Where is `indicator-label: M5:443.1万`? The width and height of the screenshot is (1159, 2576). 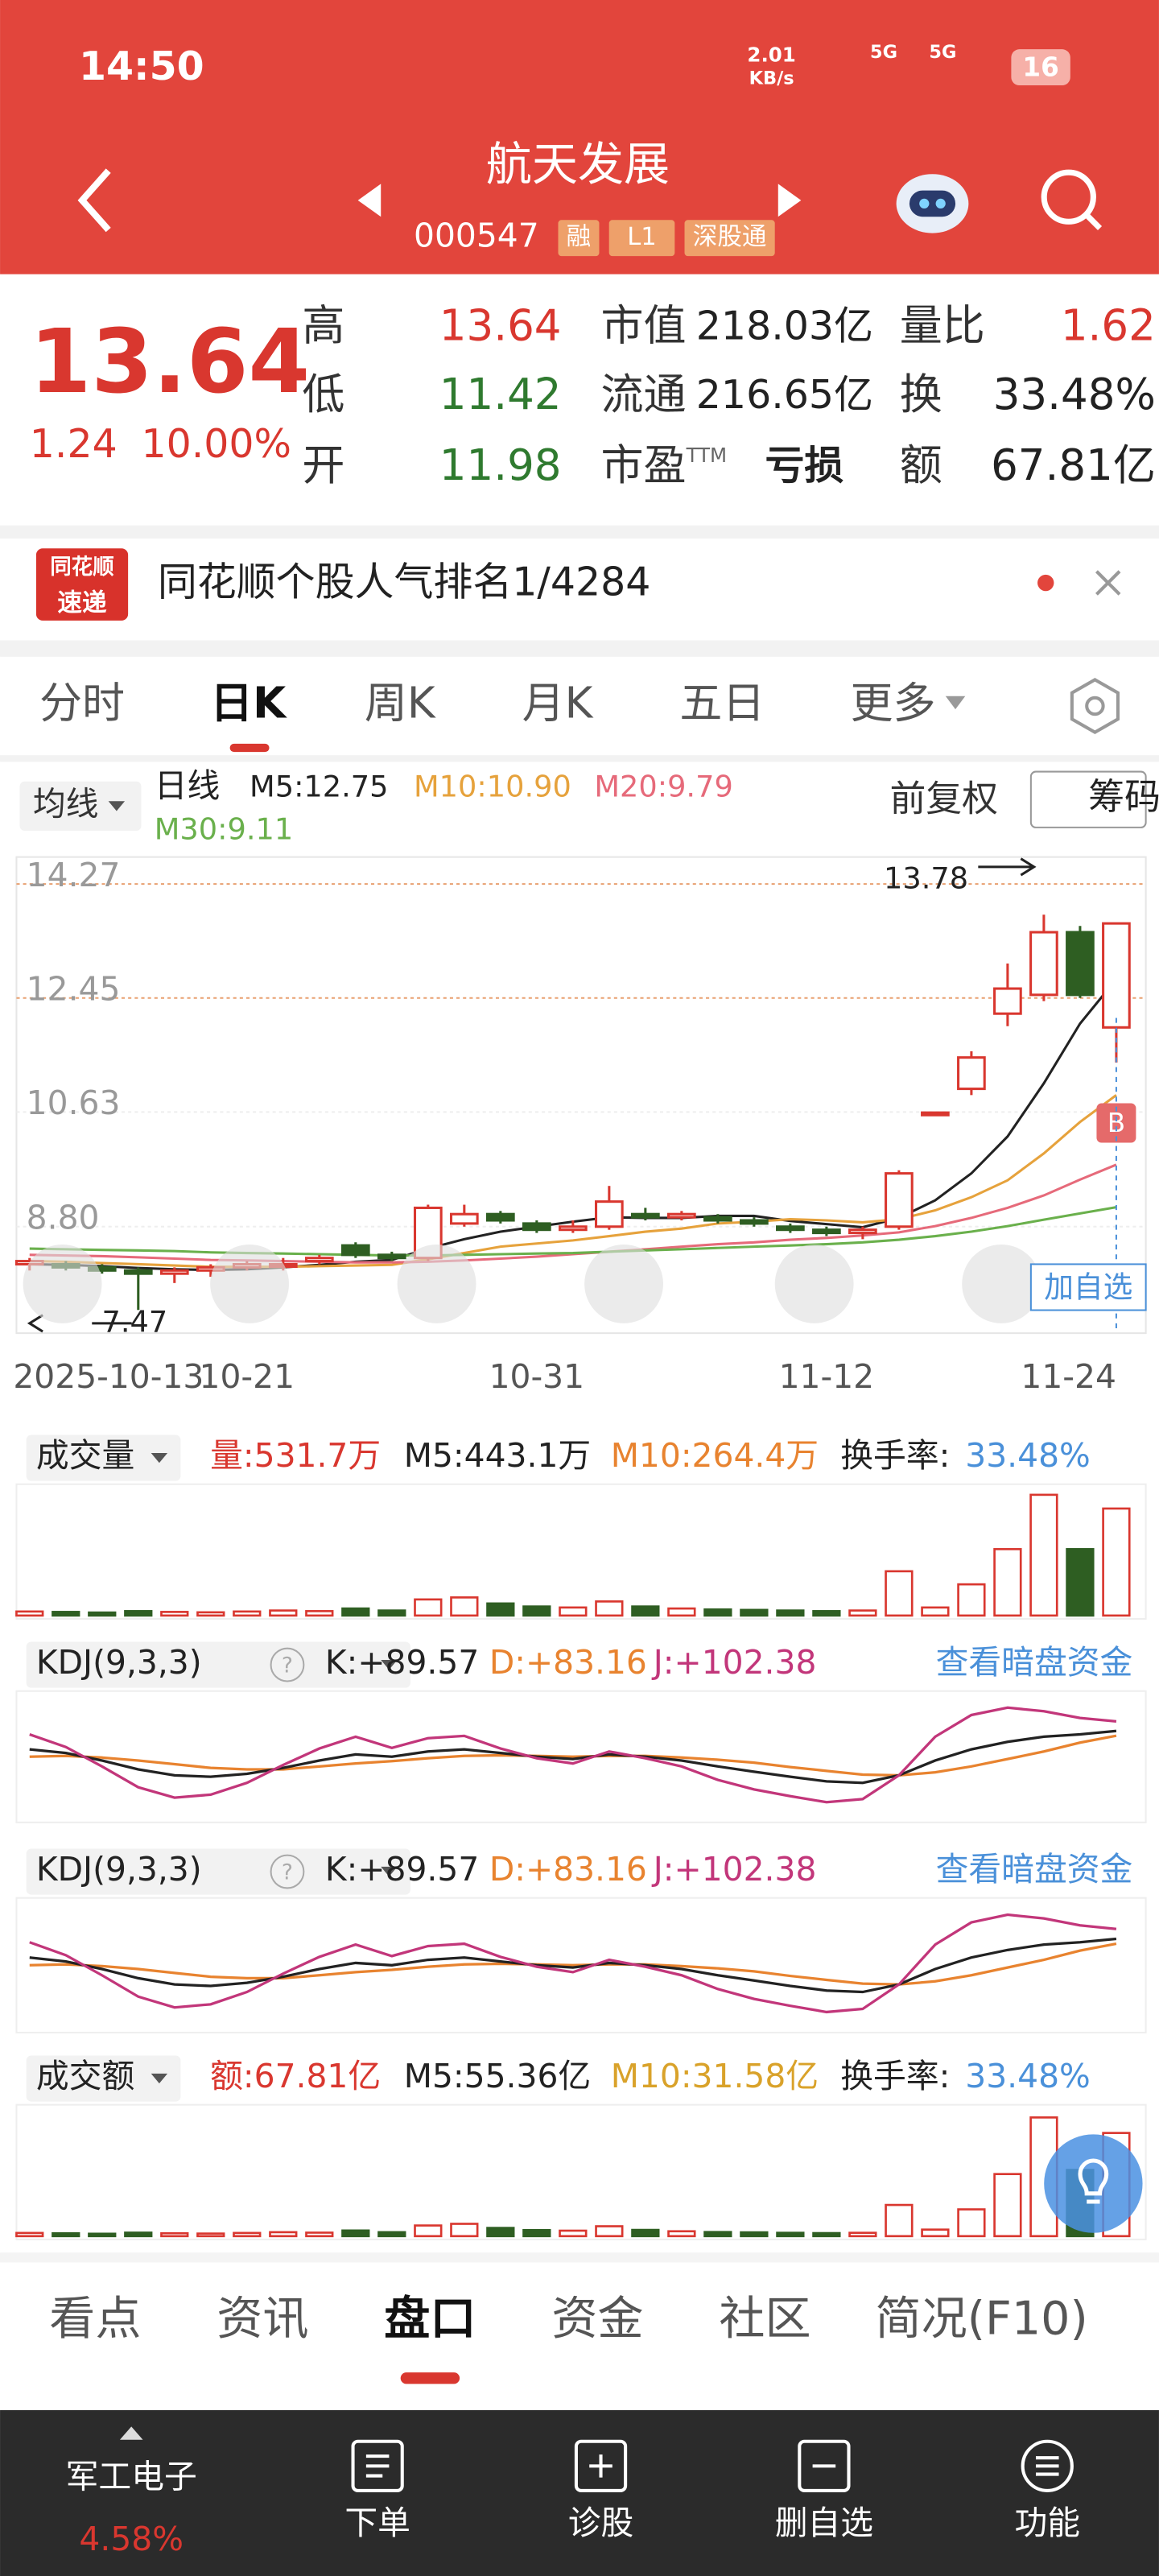
indicator-label: M5:443.1万 is located at coordinates (497, 1455).